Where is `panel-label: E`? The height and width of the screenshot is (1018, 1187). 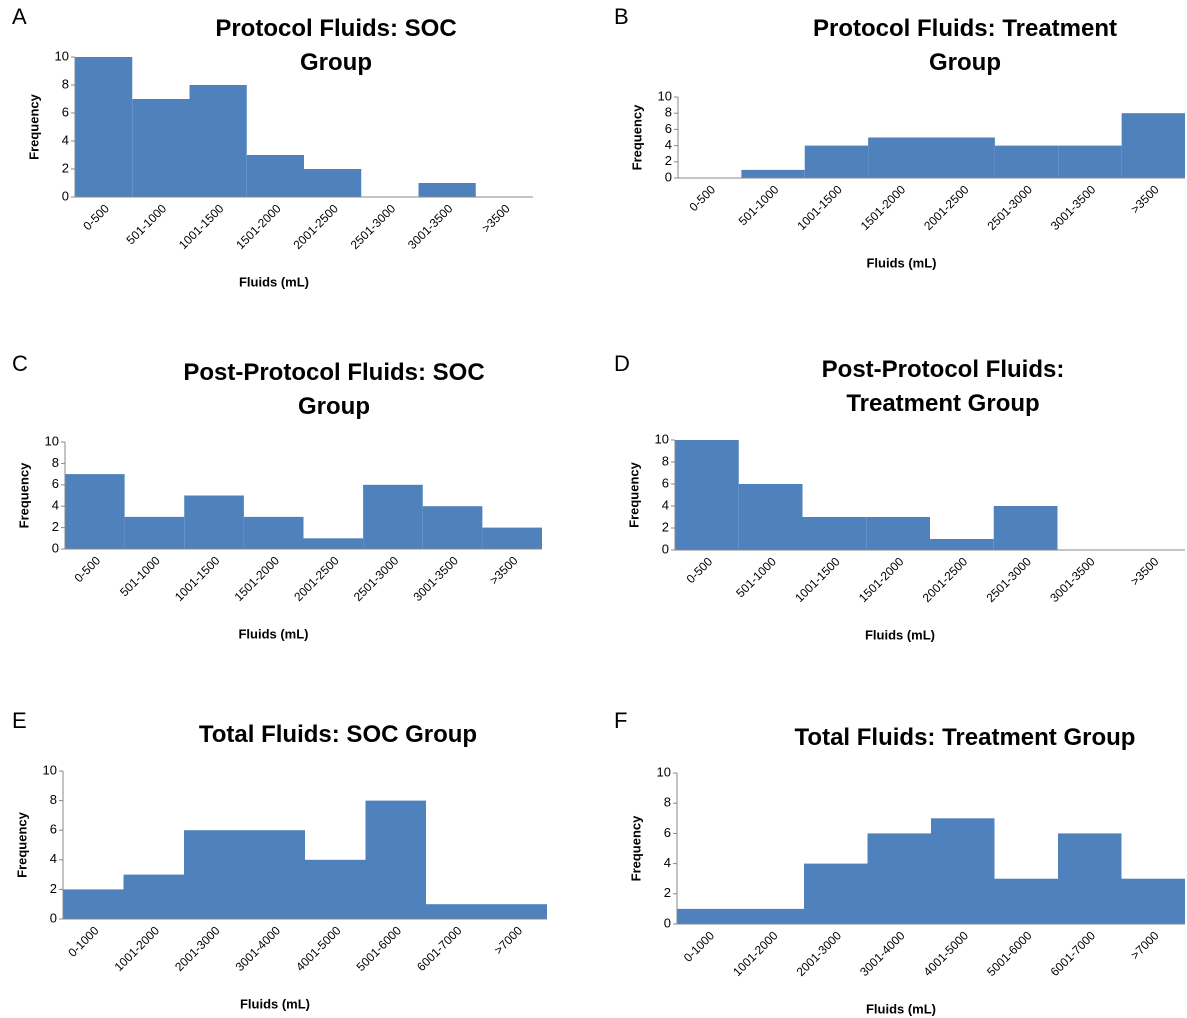
panel-label: E is located at coordinates (19, 720).